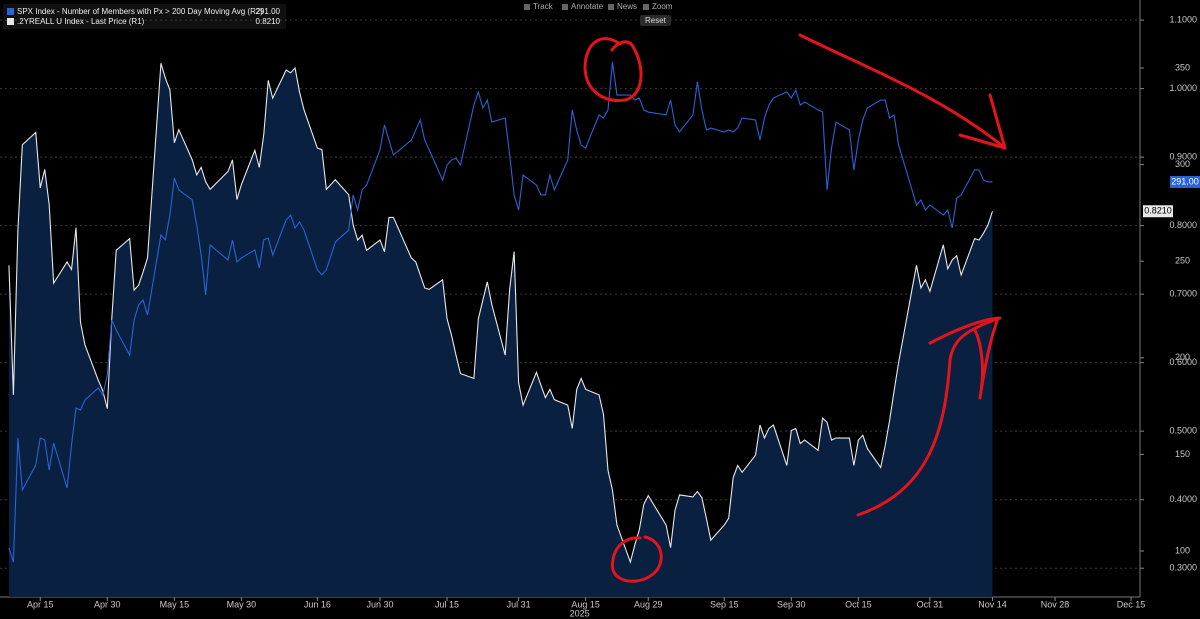 This screenshot has height=619, width=1200. I want to click on legend-value: 291.00, so click(268, 11).